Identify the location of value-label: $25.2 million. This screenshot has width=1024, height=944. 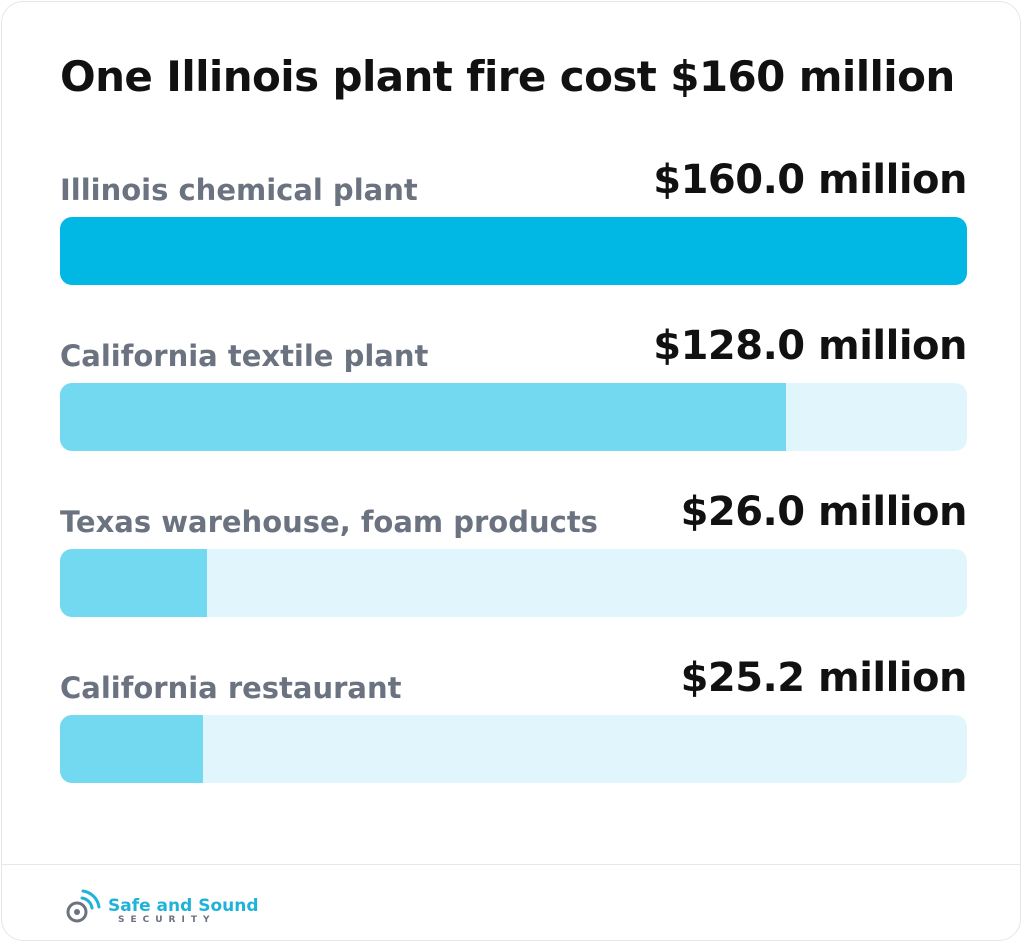
(824, 678).